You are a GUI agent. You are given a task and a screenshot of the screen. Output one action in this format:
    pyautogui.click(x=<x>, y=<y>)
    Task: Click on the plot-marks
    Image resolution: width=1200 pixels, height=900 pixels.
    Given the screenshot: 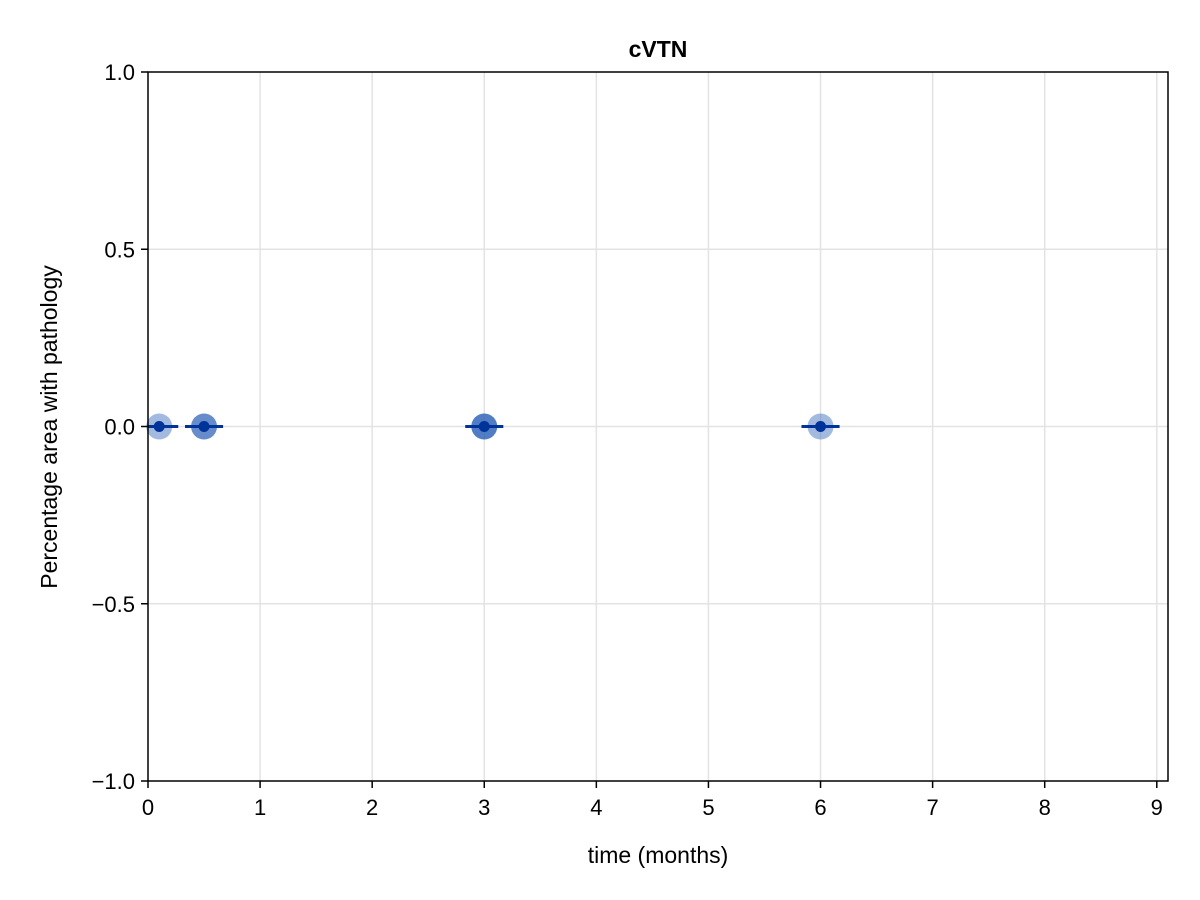 What is the action you would take?
    pyautogui.click(x=493, y=426)
    